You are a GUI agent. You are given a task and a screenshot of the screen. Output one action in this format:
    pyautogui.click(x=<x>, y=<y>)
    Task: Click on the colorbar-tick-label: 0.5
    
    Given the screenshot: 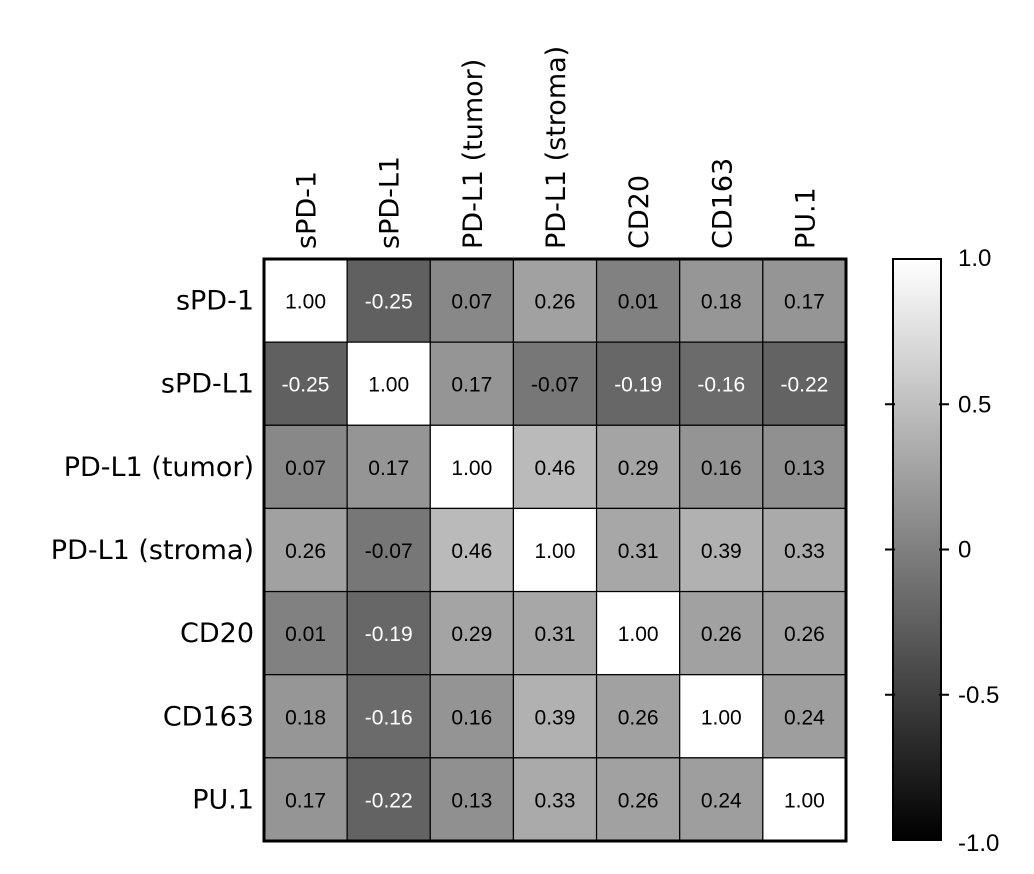 What is the action you would take?
    pyautogui.click(x=974, y=404)
    